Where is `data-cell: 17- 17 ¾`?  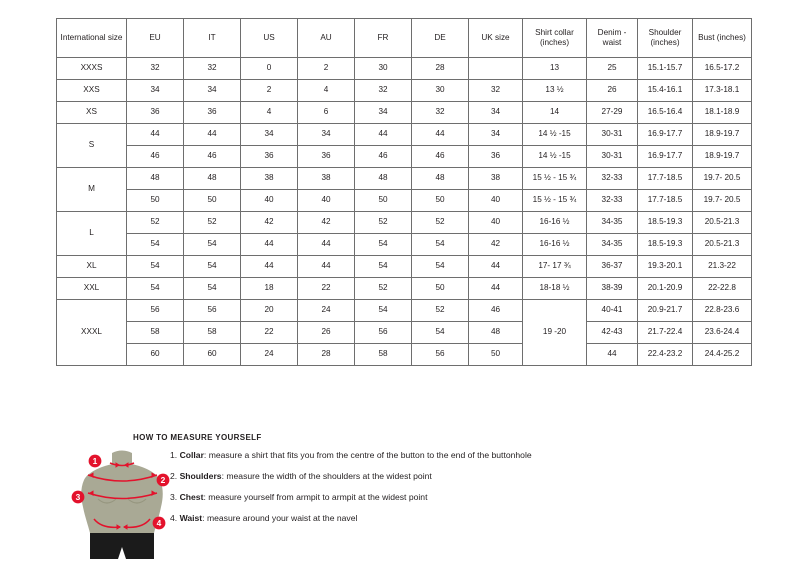 data-cell: 17- 17 ¾ is located at coordinates (554, 266).